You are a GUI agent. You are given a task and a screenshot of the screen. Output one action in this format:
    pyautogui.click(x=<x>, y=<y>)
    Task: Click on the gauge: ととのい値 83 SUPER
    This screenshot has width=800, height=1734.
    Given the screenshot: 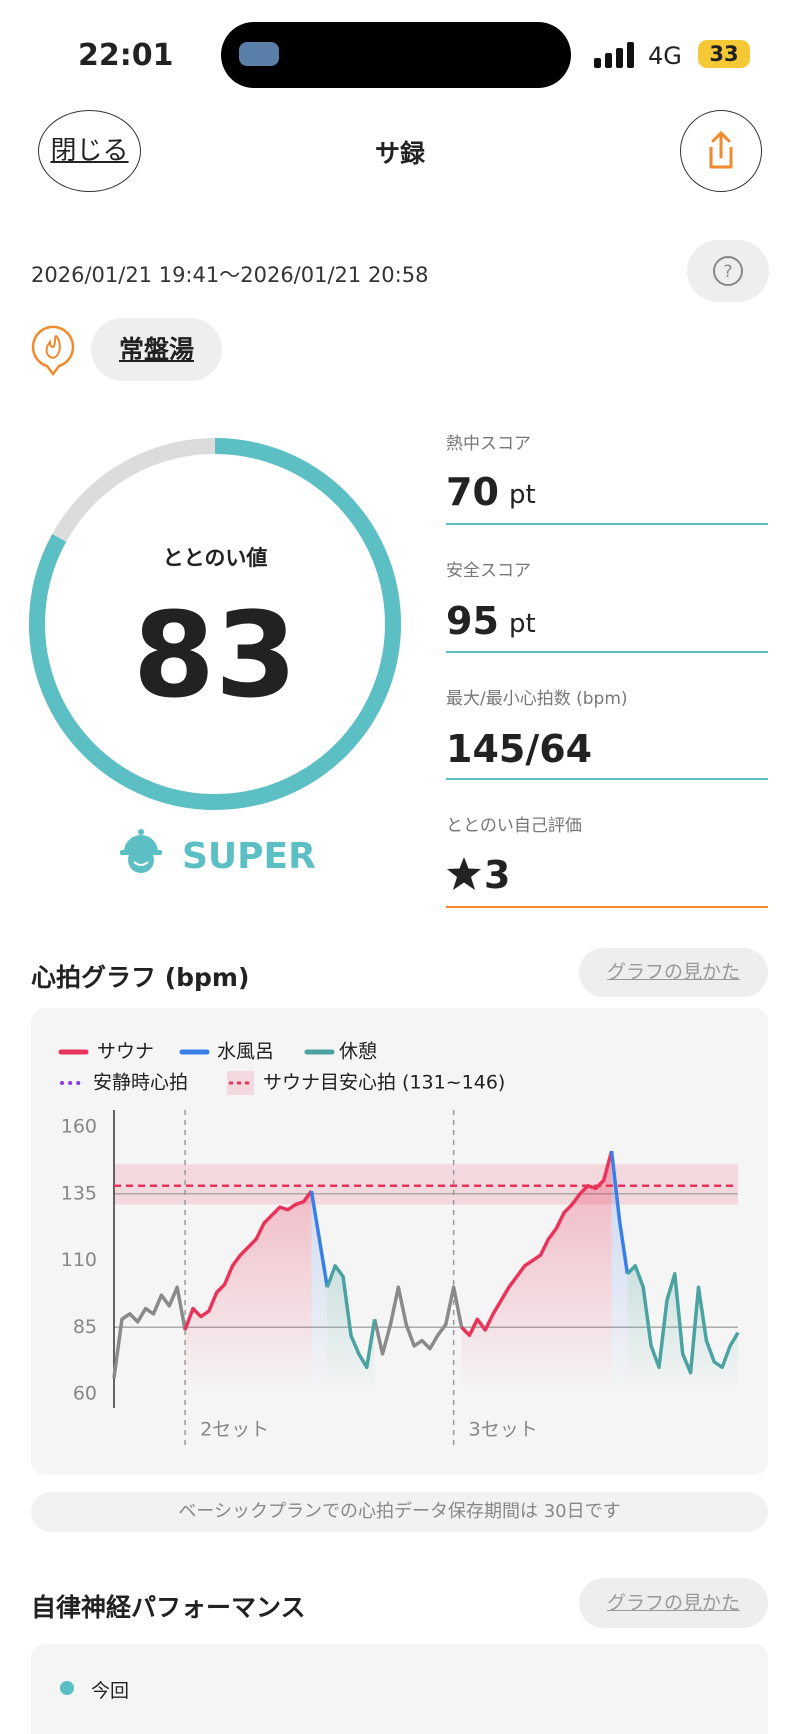 What is the action you would take?
    pyautogui.click(x=215, y=657)
    